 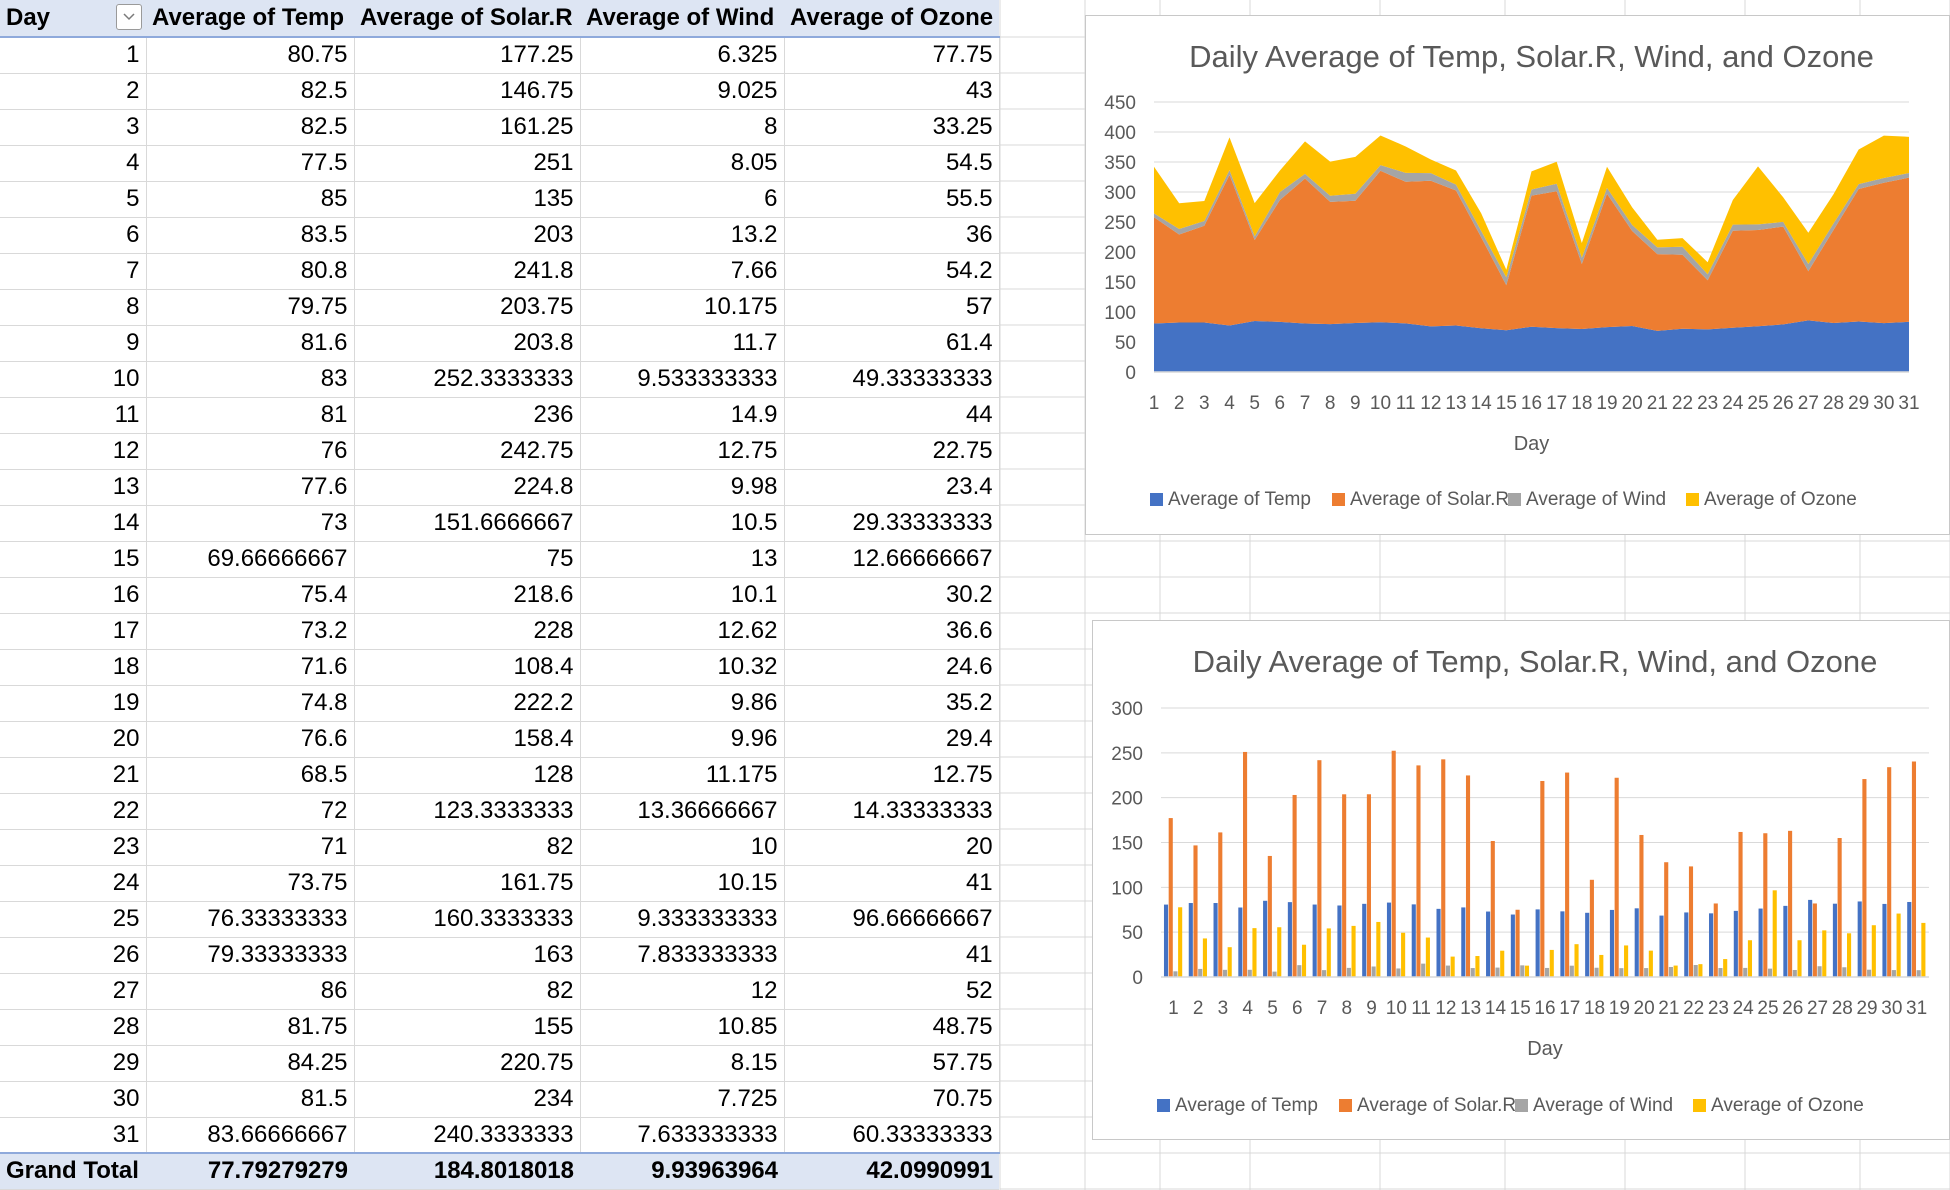 I want to click on cell-day: 11, so click(x=73, y=415).